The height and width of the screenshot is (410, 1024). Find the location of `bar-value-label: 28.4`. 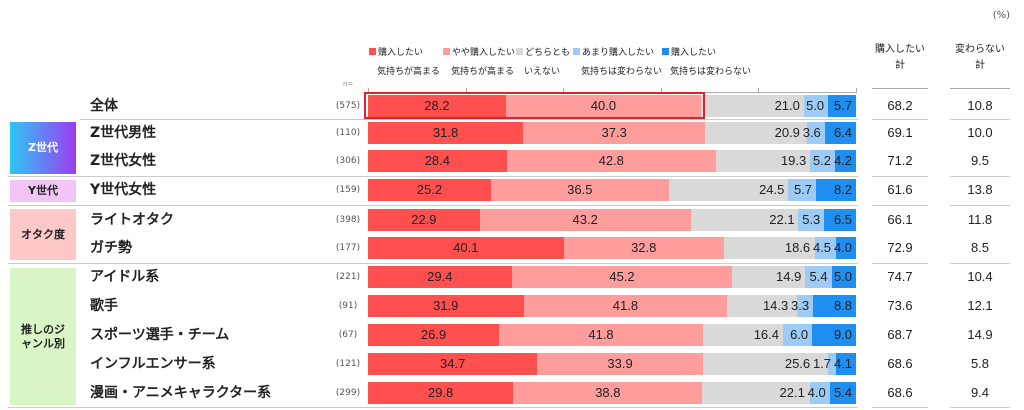

bar-value-label: 28.4 is located at coordinates (437, 160).